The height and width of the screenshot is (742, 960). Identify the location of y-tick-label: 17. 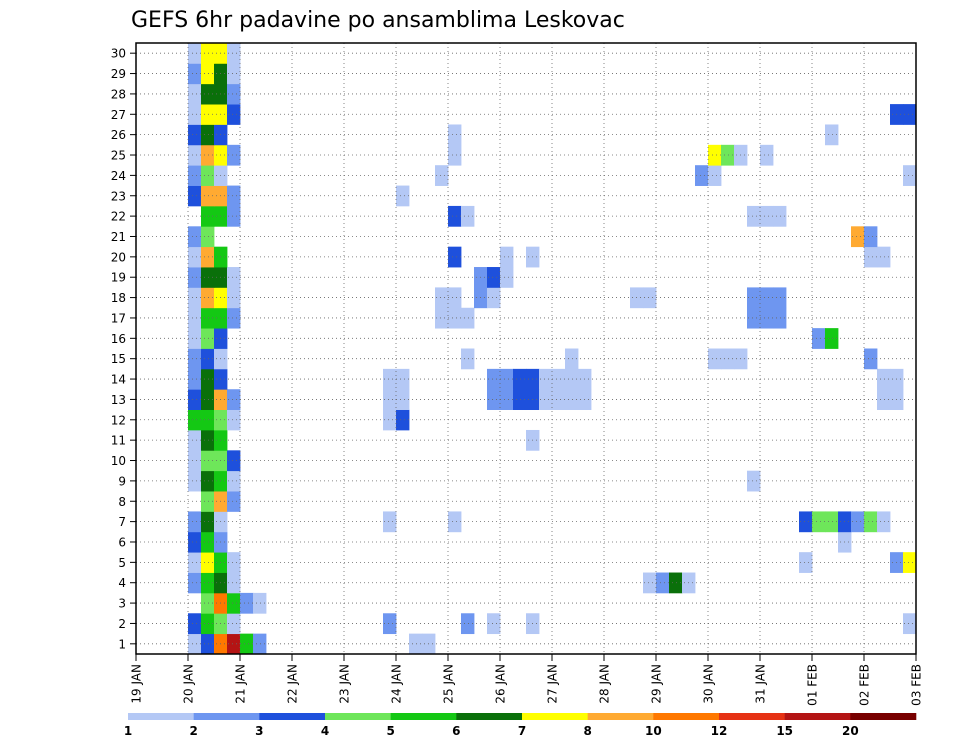
(118, 318).